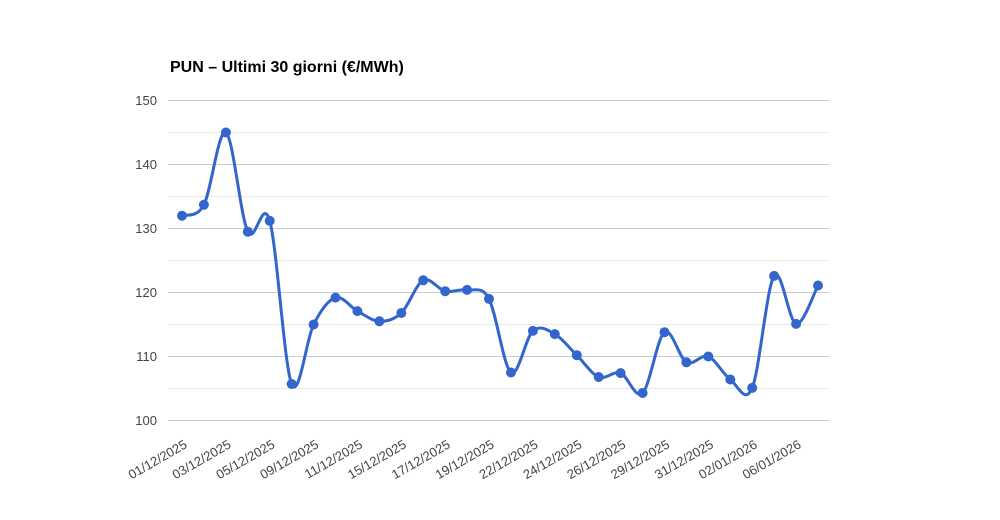  I want to click on y-axis-tick-label: 150, so click(146, 100).